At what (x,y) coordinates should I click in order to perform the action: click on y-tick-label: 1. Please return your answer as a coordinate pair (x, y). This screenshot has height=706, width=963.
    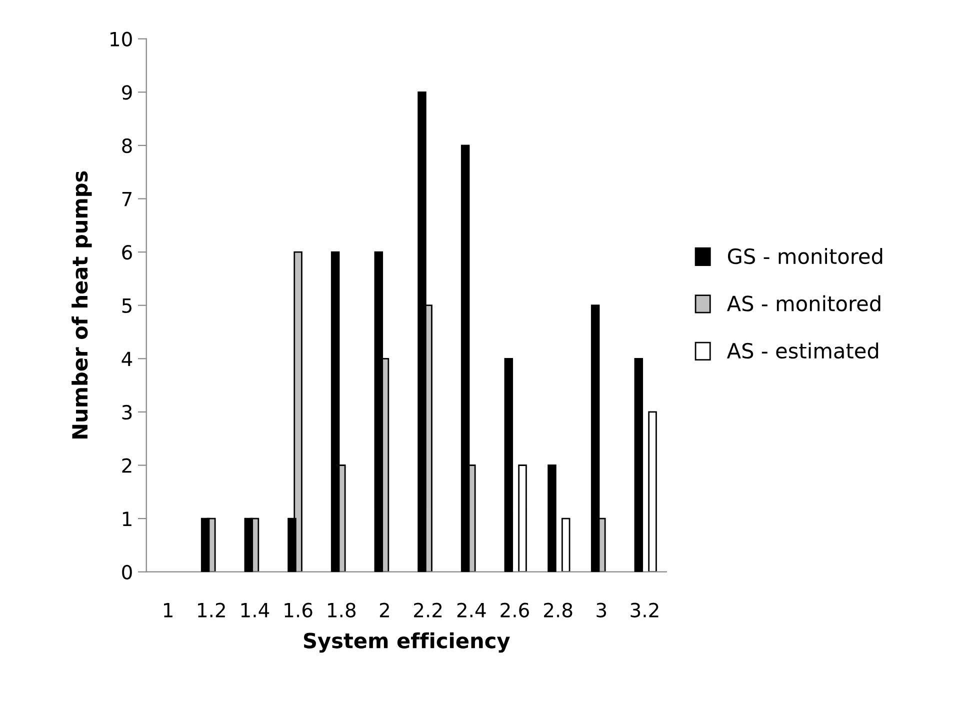
    Looking at the image, I should click on (127, 519).